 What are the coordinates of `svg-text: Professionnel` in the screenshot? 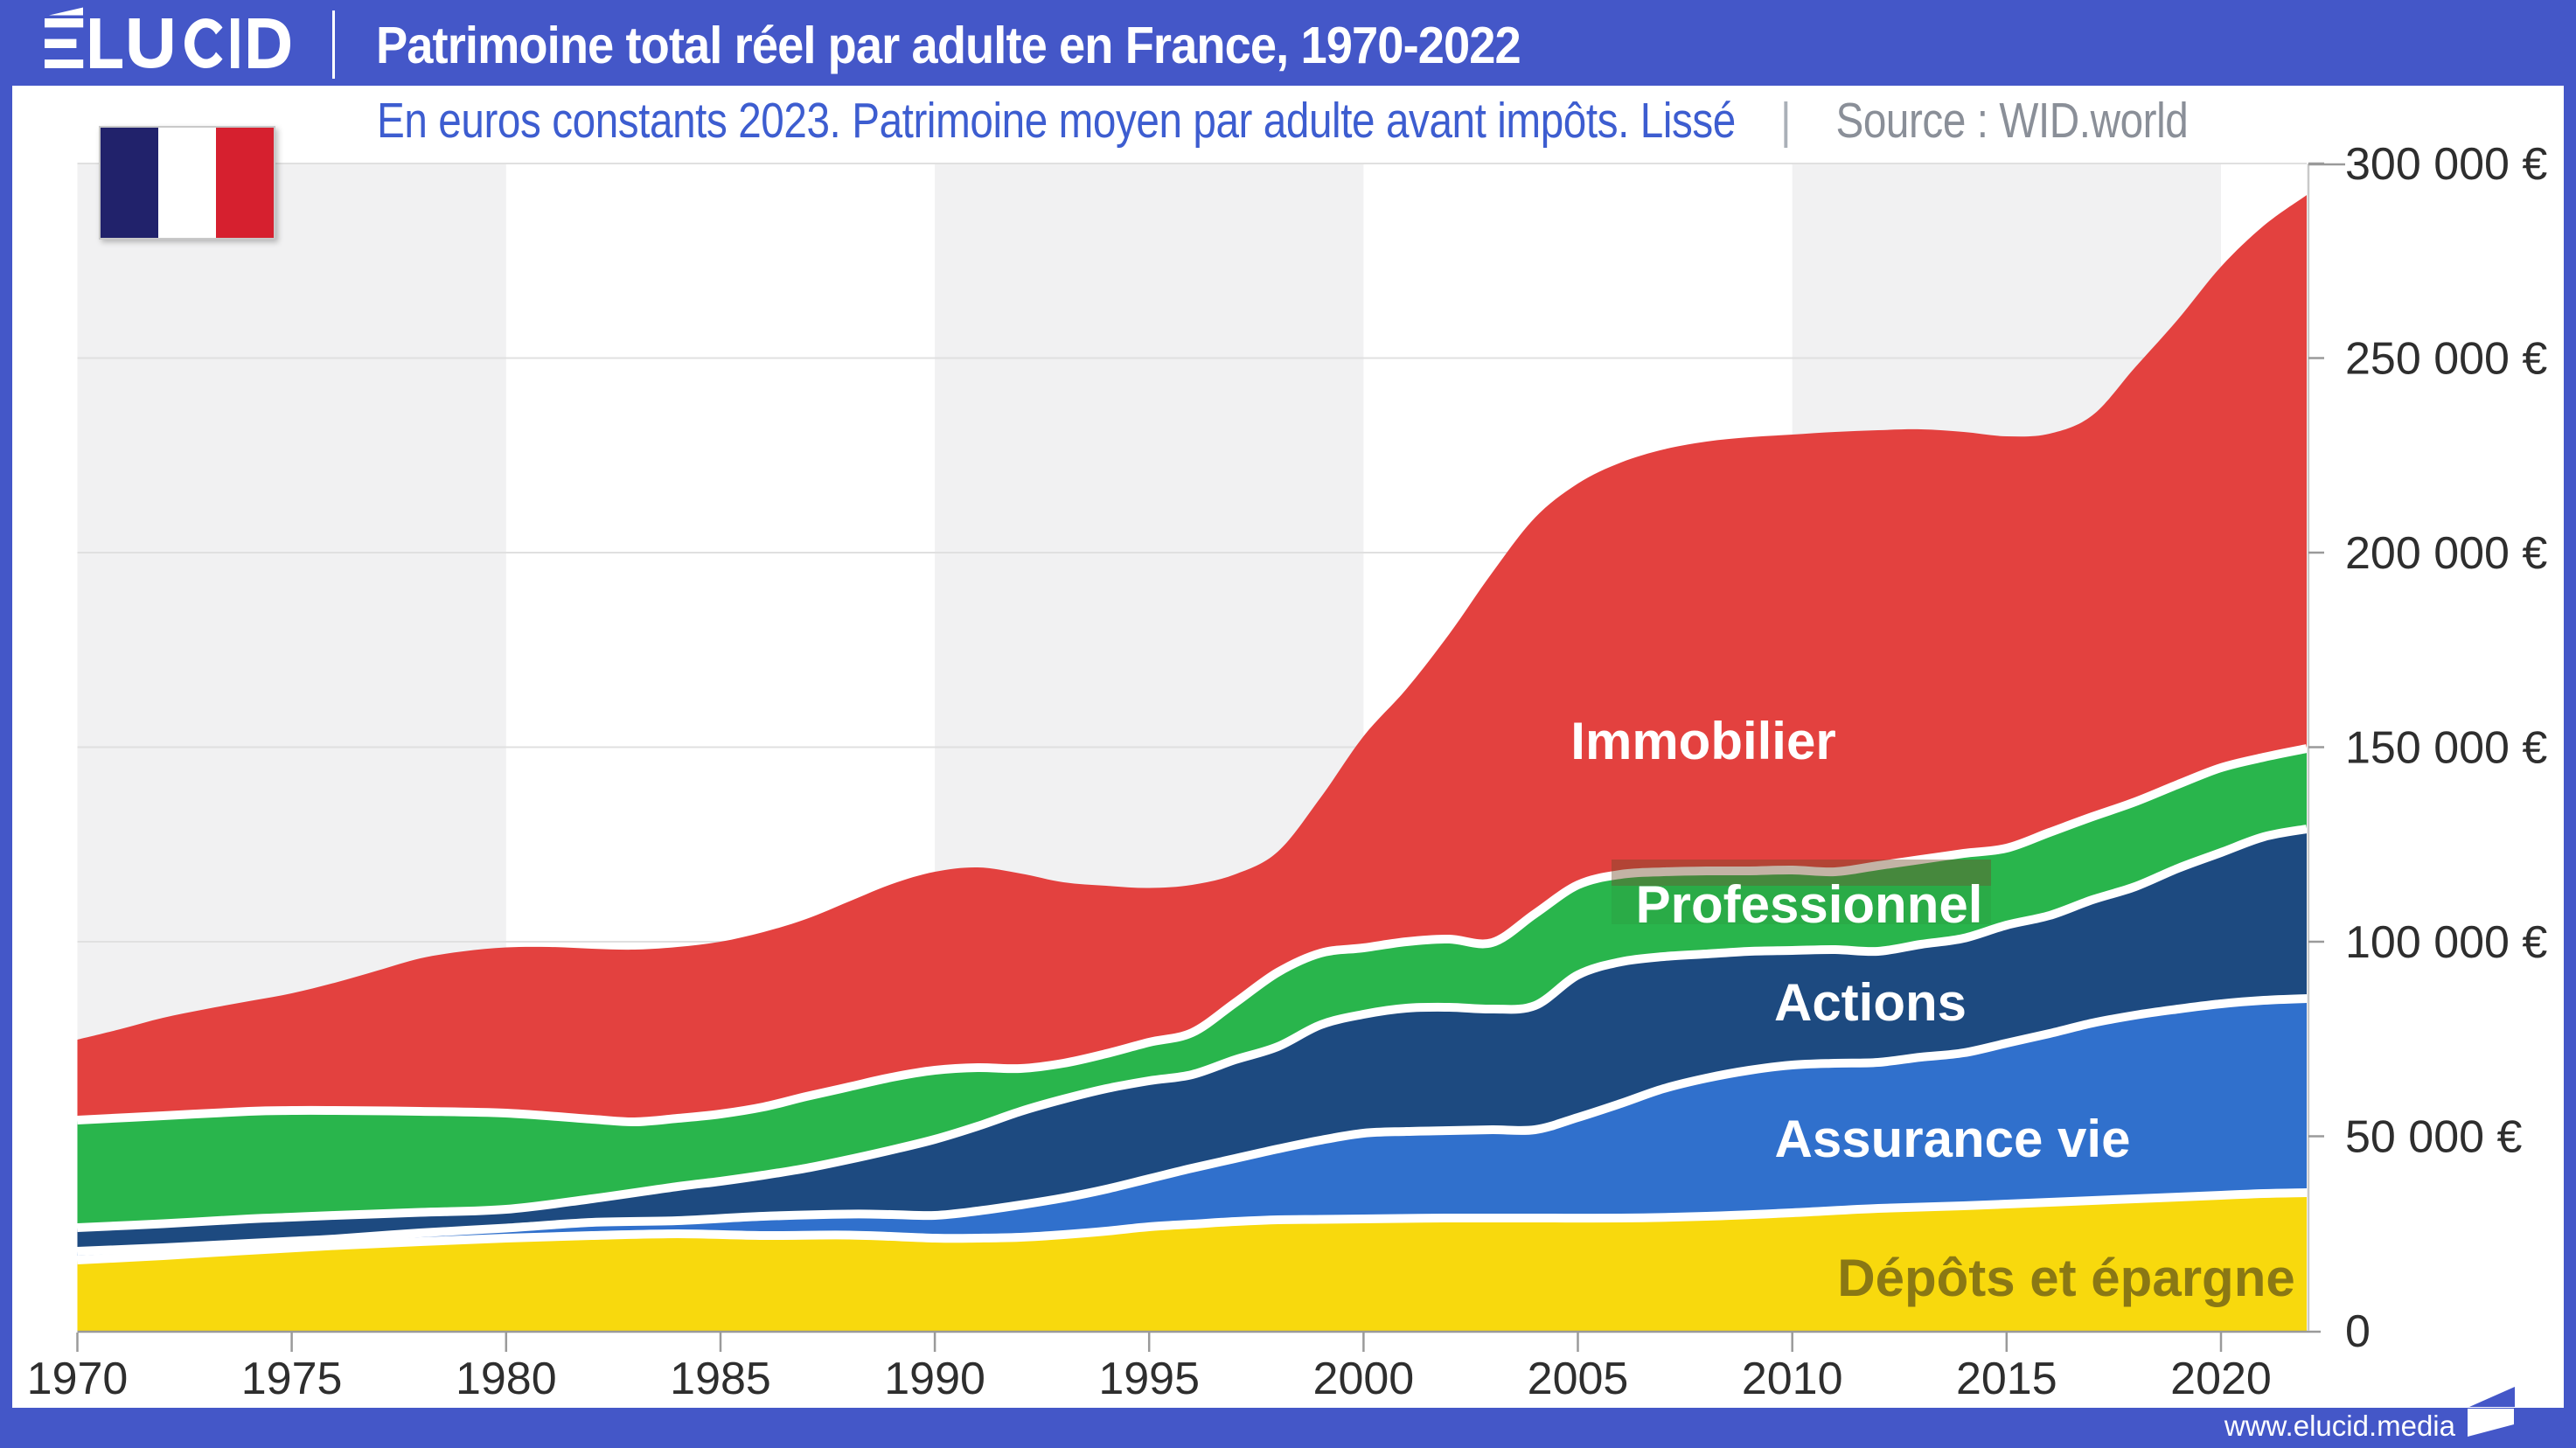 It's located at (1809, 904).